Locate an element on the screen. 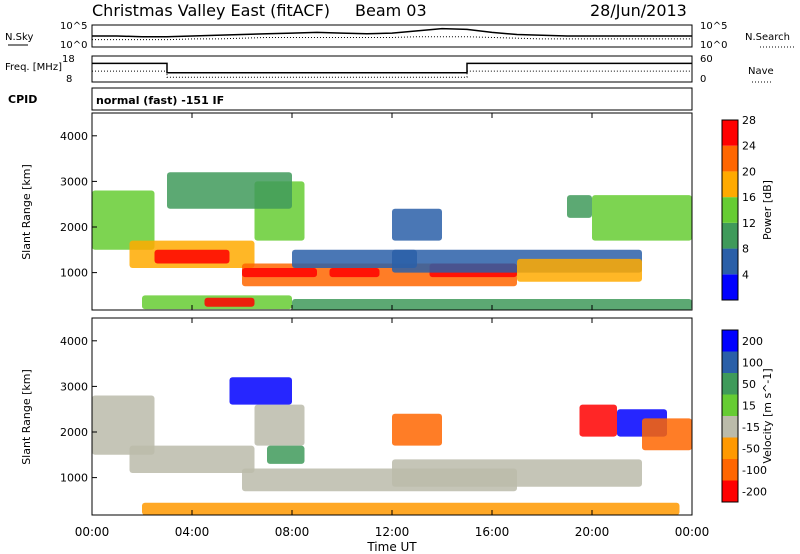 Image resolution: width=800 pixels, height=554 pixels. power-colorbar-tick: 8 is located at coordinates (745, 249).